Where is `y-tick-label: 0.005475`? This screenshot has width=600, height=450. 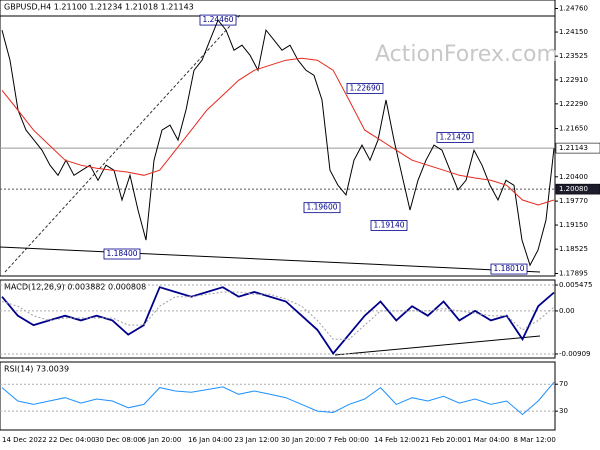 y-tick-label: 0.005475 is located at coordinates (575, 285).